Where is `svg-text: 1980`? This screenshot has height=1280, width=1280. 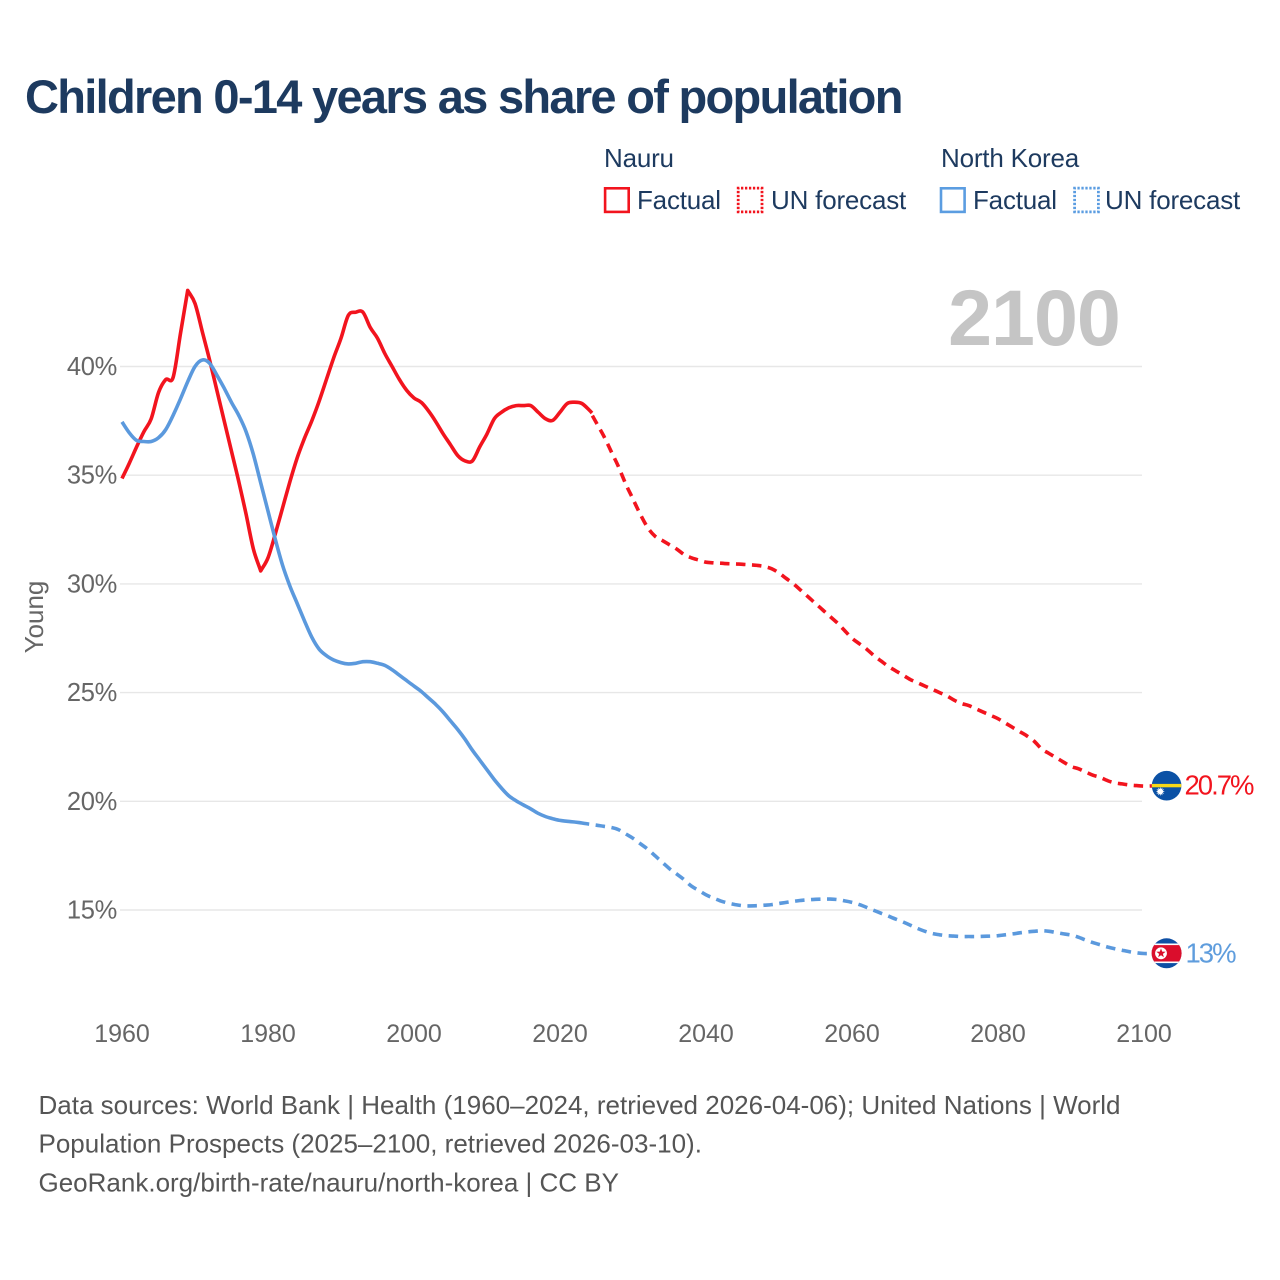
svg-text: 1980 is located at coordinates (268, 1034).